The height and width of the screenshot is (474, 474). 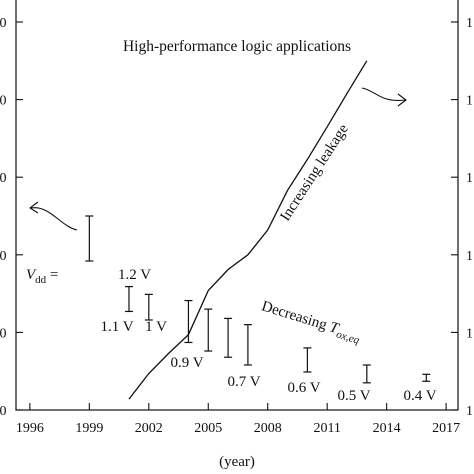 What do you see at coordinates (134, 275) in the screenshot?
I see `vdd-value-label: 1.2 V` at bounding box center [134, 275].